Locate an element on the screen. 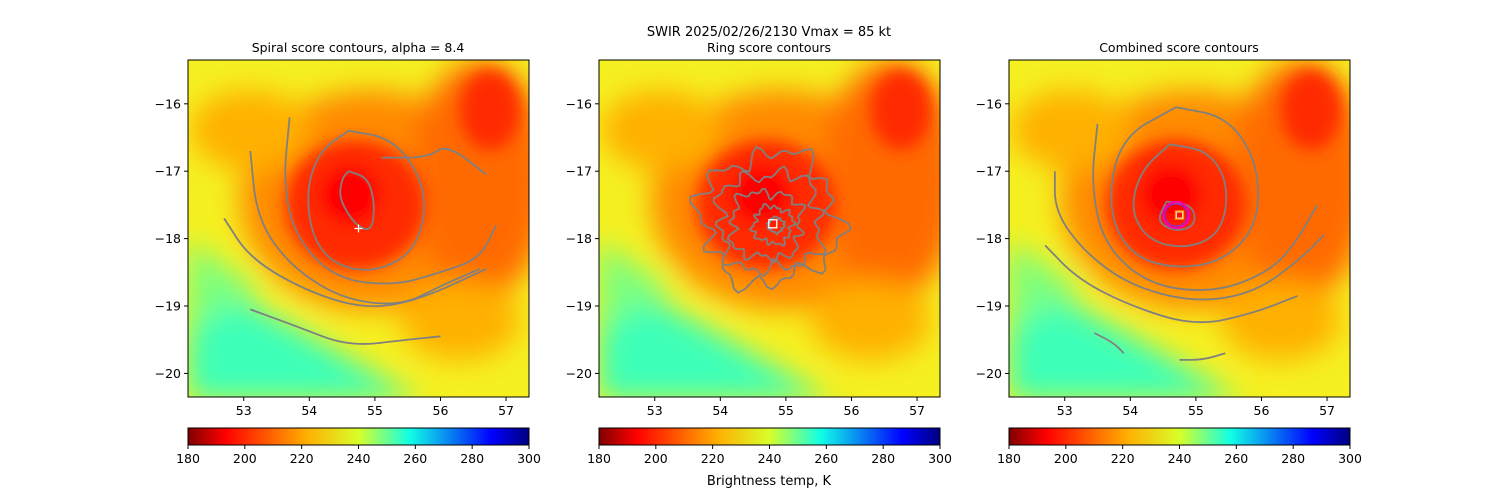 This screenshot has height=500, width=1500. panel-title: Ring score contours is located at coordinates (769, 47).